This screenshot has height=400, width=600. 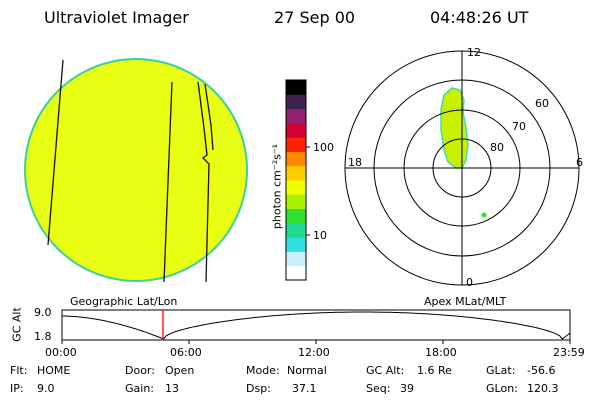 What do you see at coordinates (502, 388) in the screenshot?
I see `glon-label: GLon:` at bounding box center [502, 388].